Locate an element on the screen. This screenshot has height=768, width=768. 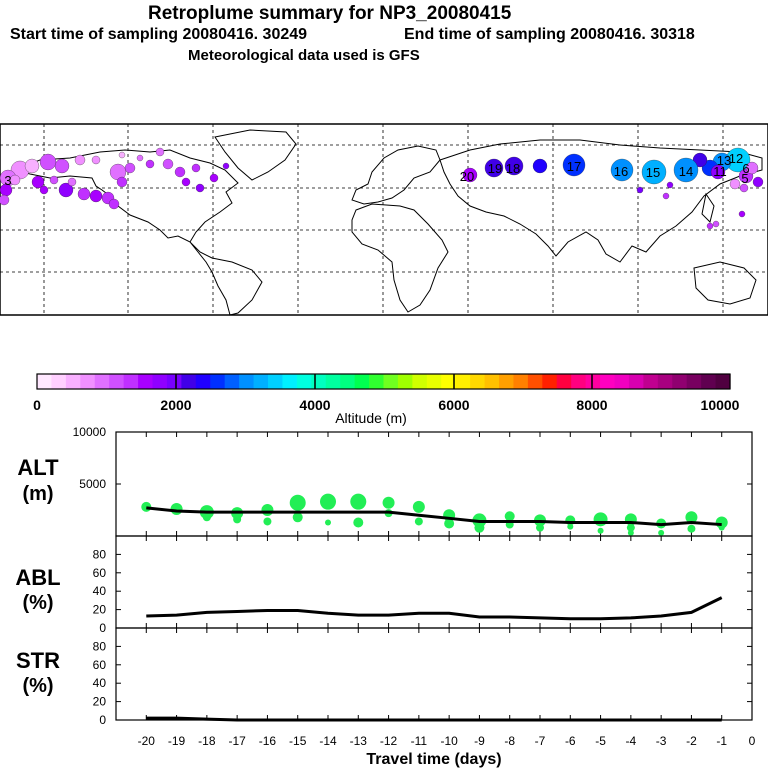
colorbar-label-10000: 10000 is located at coordinates (720, 405).